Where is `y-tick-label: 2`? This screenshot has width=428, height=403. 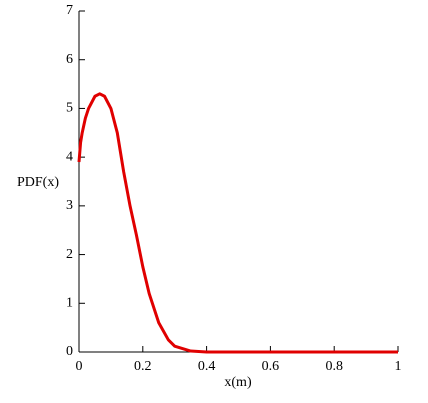
y-tick-label: 2 is located at coordinates (69, 254).